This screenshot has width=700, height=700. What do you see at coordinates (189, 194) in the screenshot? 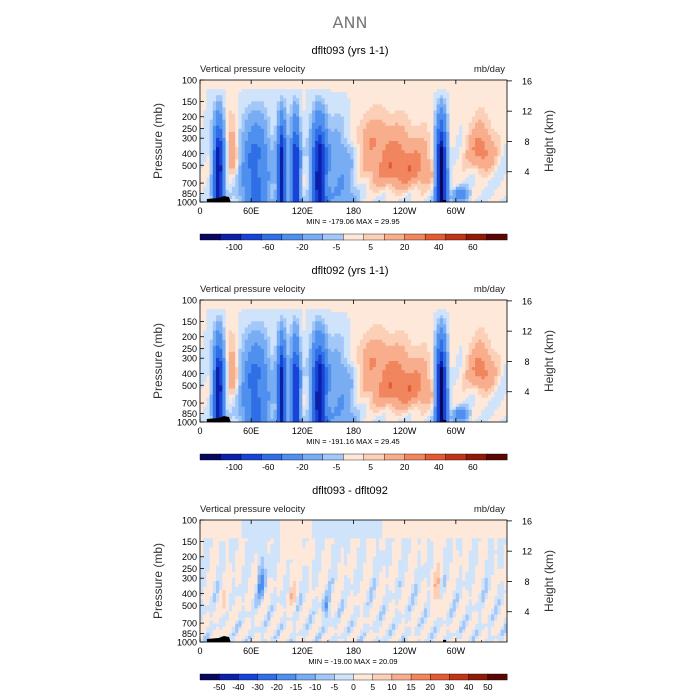
I see `y-tick-label: 850` at bounding box center [189, 194].